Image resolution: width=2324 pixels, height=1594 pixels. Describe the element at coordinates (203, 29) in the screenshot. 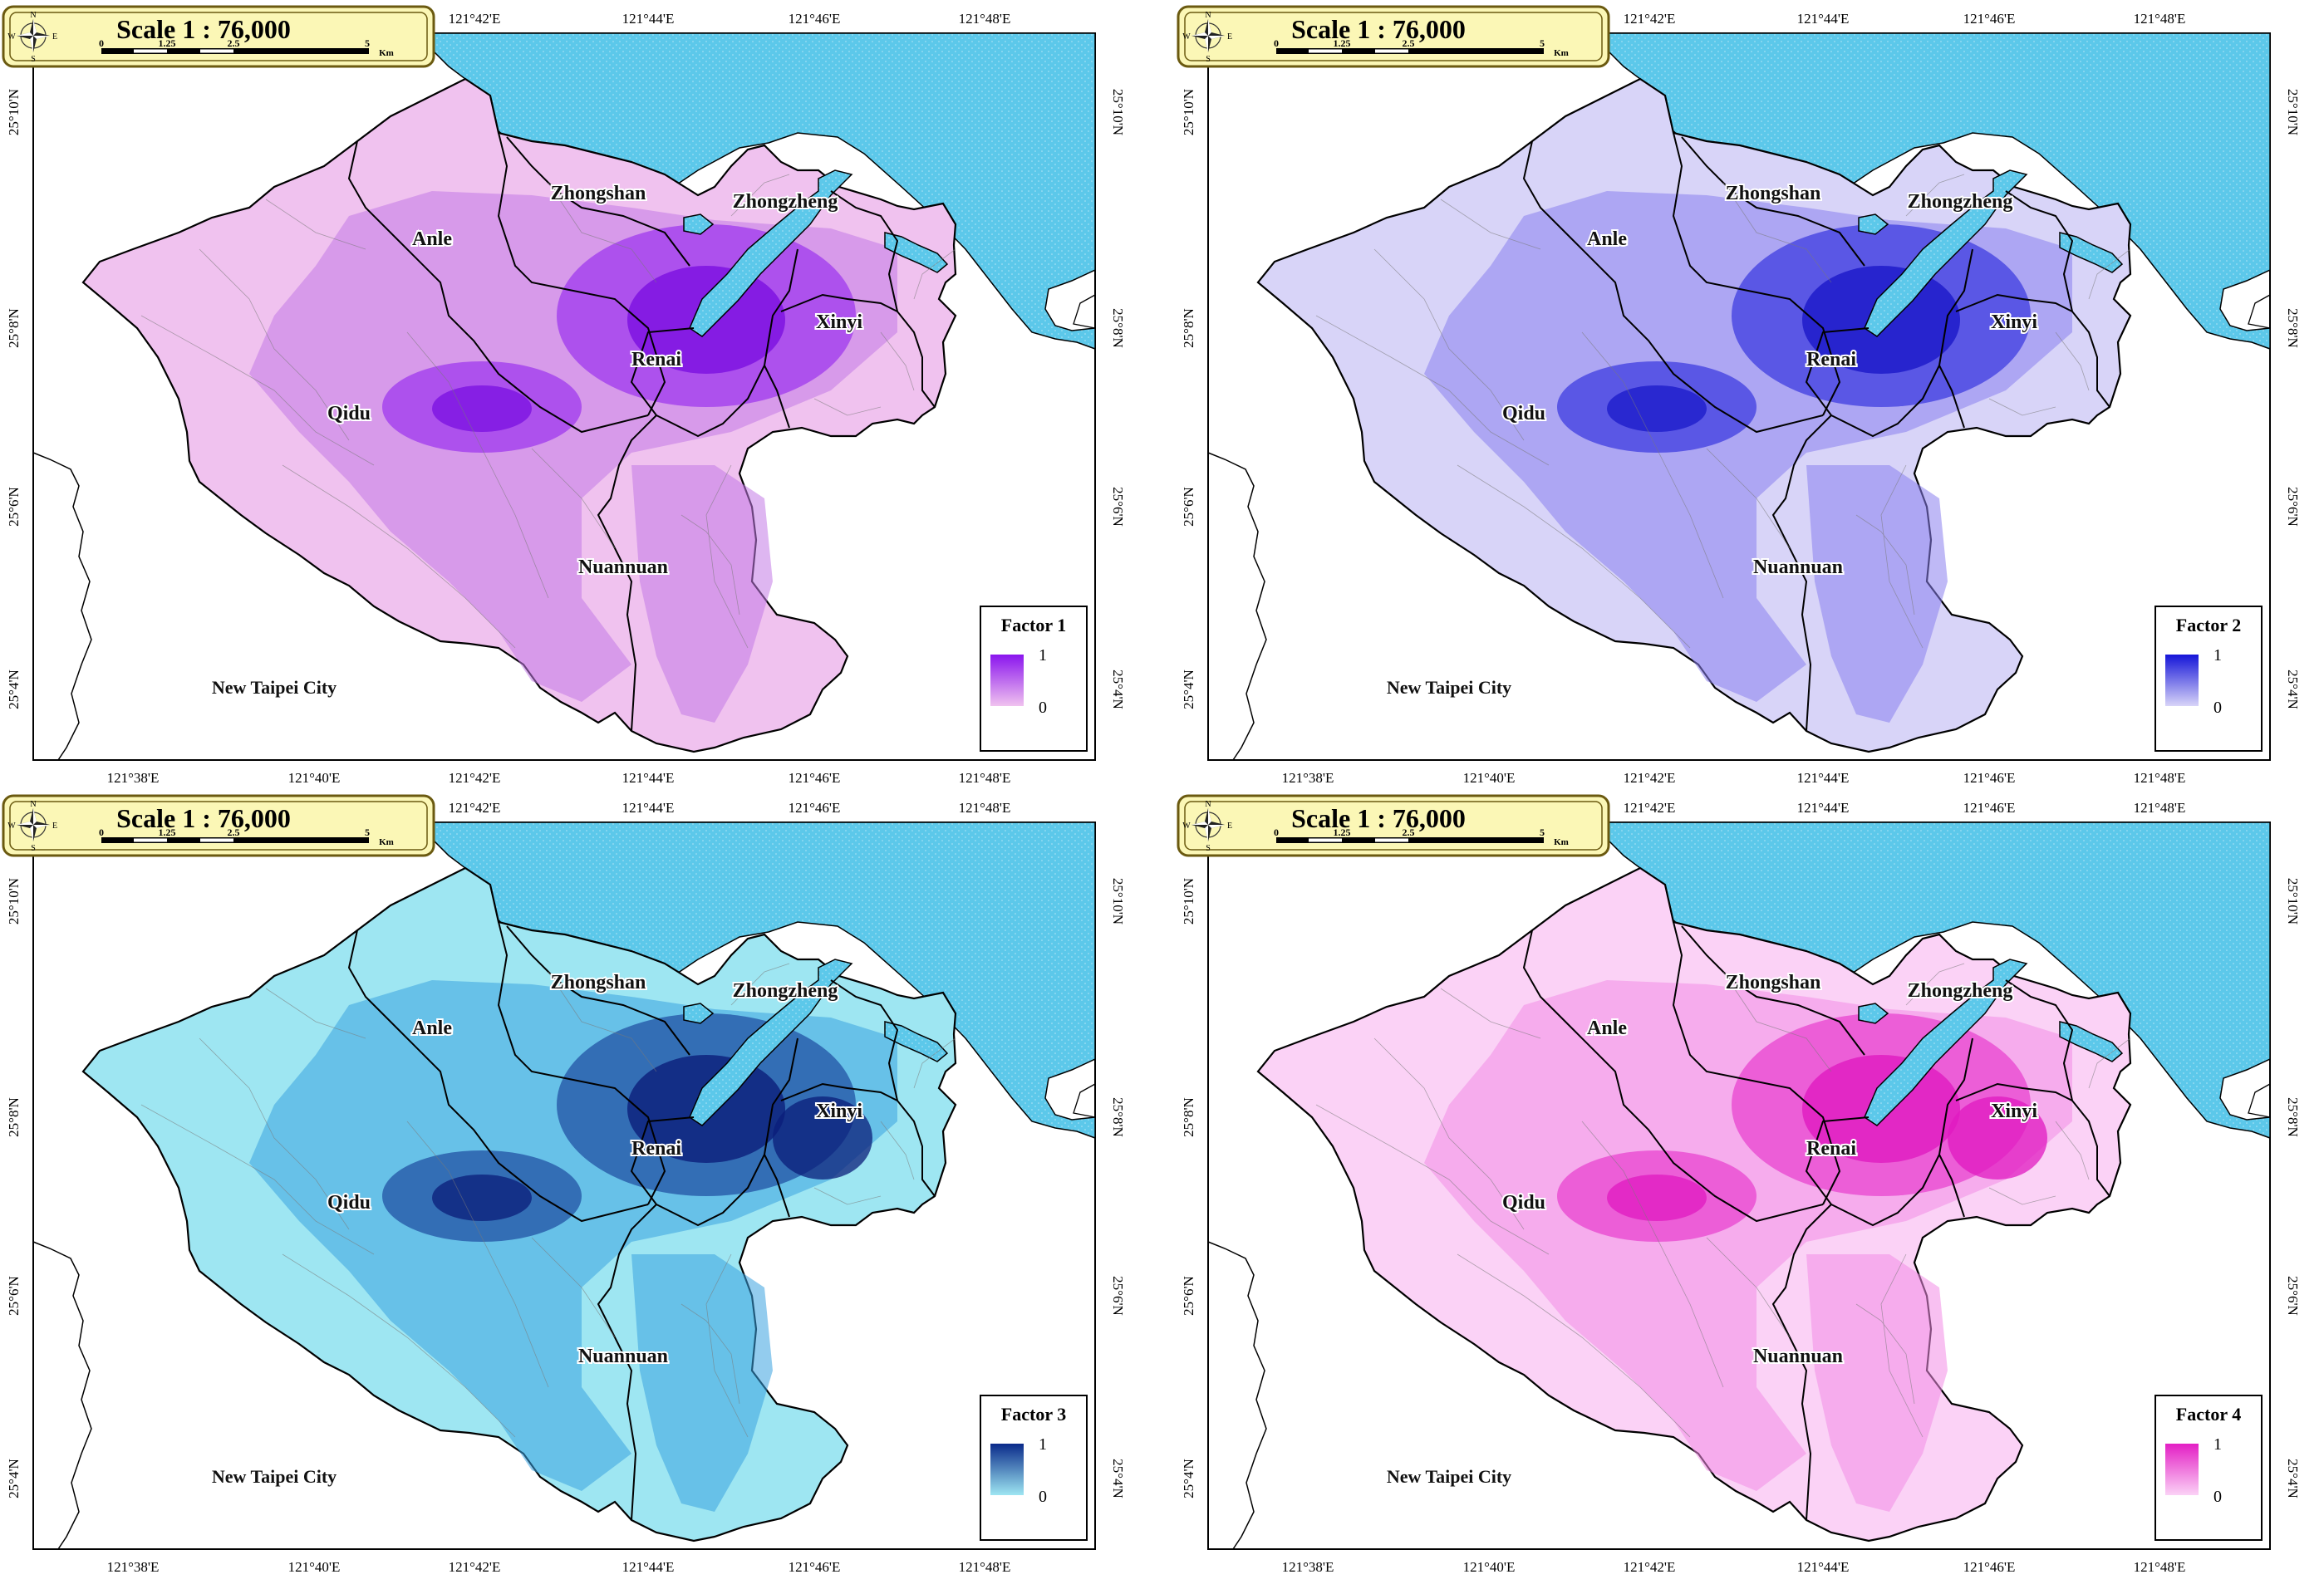

I see `scale-title: Scale 1 : 76,000` at that location.